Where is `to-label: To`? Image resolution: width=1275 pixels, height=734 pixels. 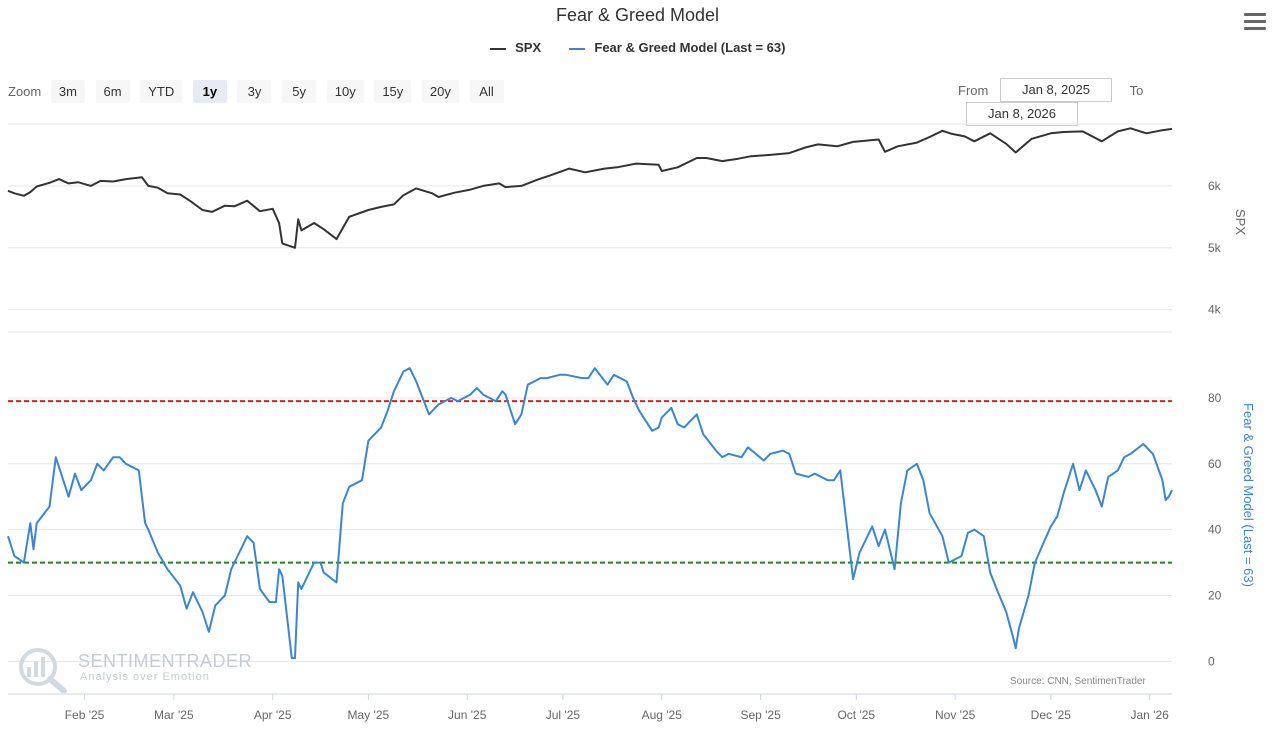 to-label: To is located at coordinates (1136, 90).